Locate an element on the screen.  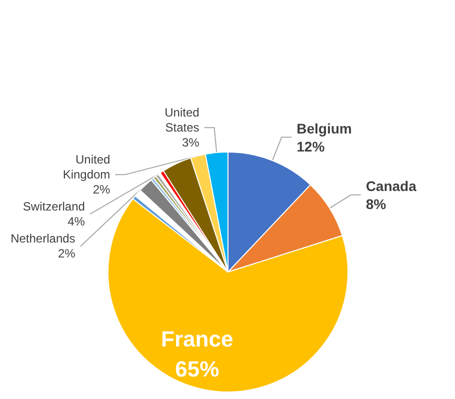
data-label: 8% is located at coordinates (376, 204).